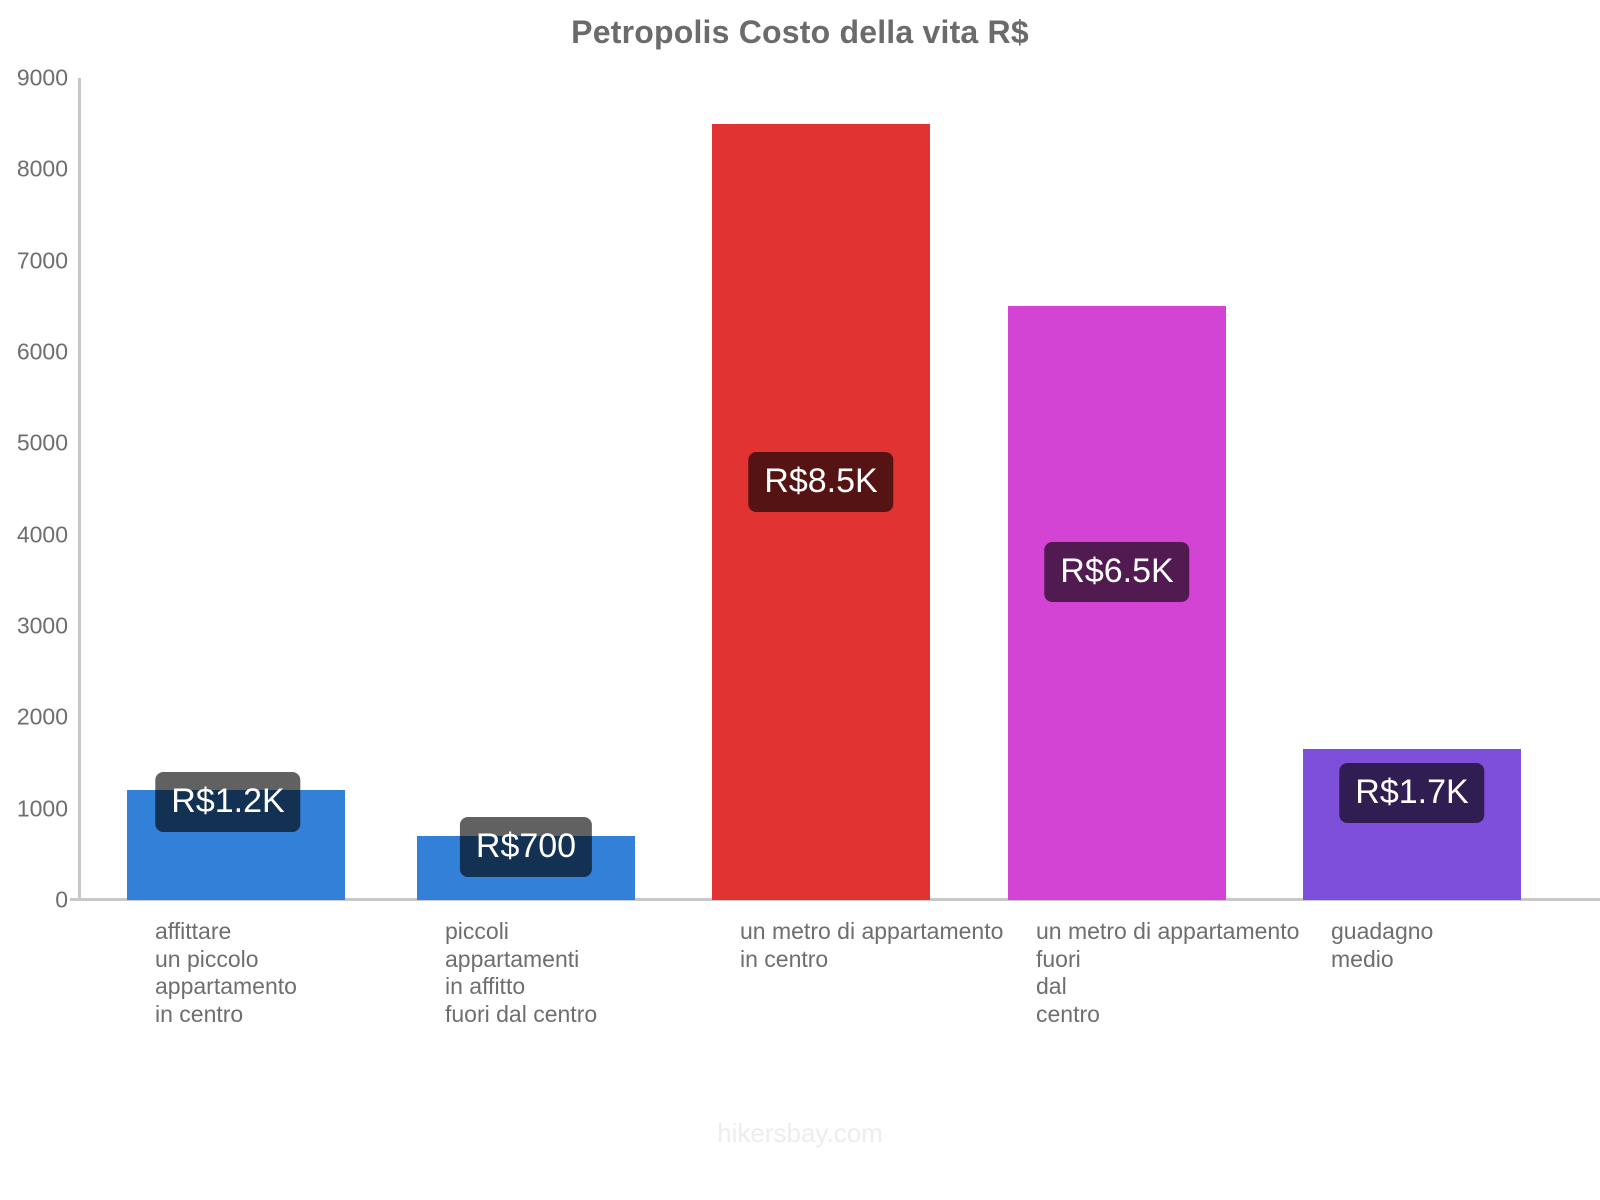 Image resolution: width=1600 pixels, height=1200 pixels. What do you see at coordinates (1412, 793) in the screenshot?
I see `bar-value-label: R$1.7K` at bounding box center [1412, 793].